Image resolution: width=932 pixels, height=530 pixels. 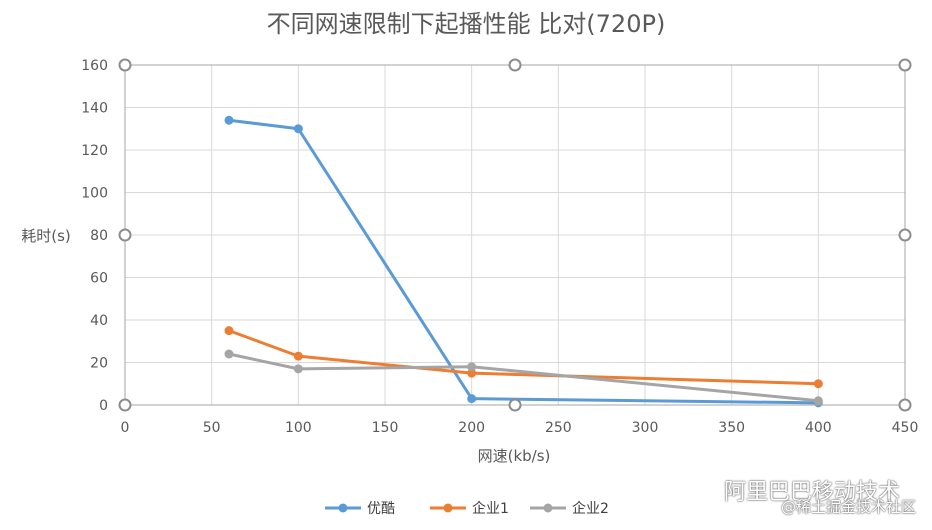 What do you see at coordinates (471, 428) in the screenshot?
I see `x-tick-label: 200` at bounding box center [471, 428].